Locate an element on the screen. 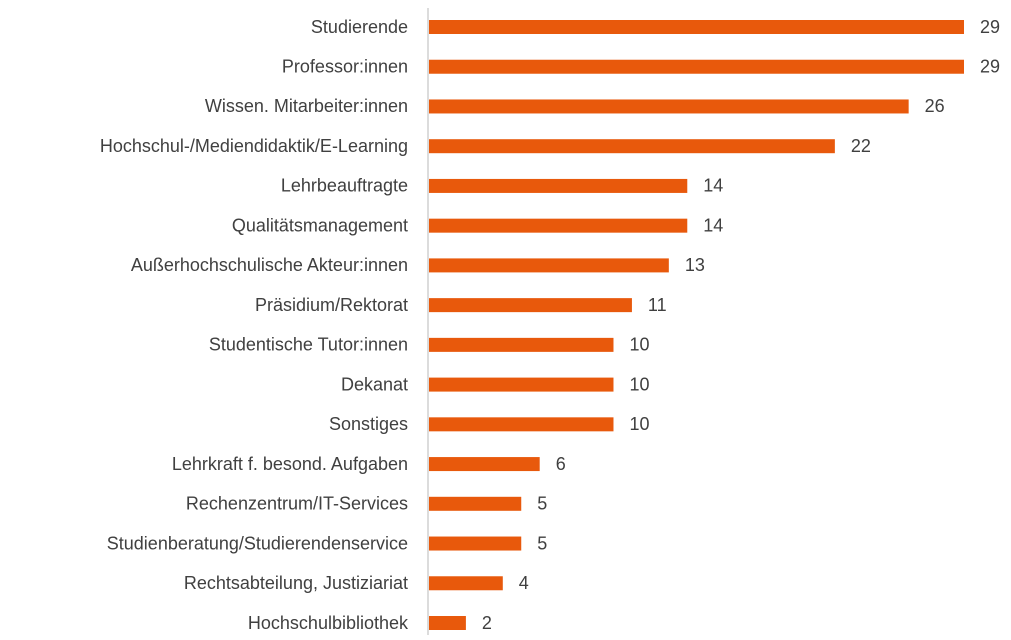  value-label: 13 is located at coordinates (695, 265).